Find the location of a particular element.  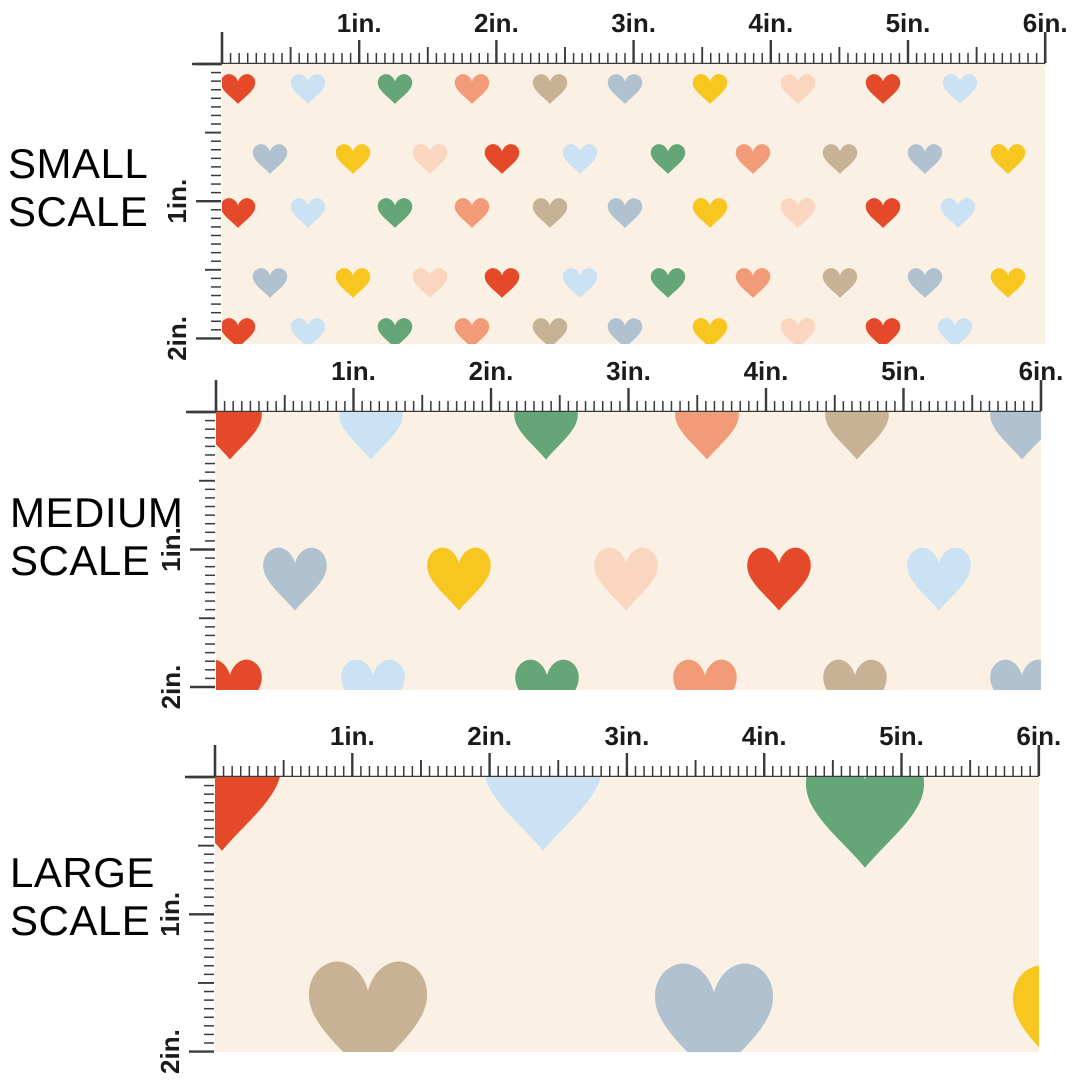

panel-title-line: MEDIUM is located at coordinates (97, 512).